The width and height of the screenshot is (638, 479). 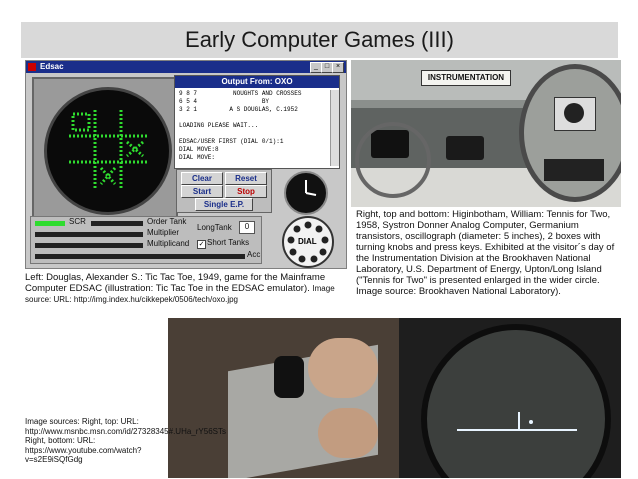 What do you see at coordinates (306, 193) in the screenshot?
I see `clock-icon` at bounding box center [306, 193].